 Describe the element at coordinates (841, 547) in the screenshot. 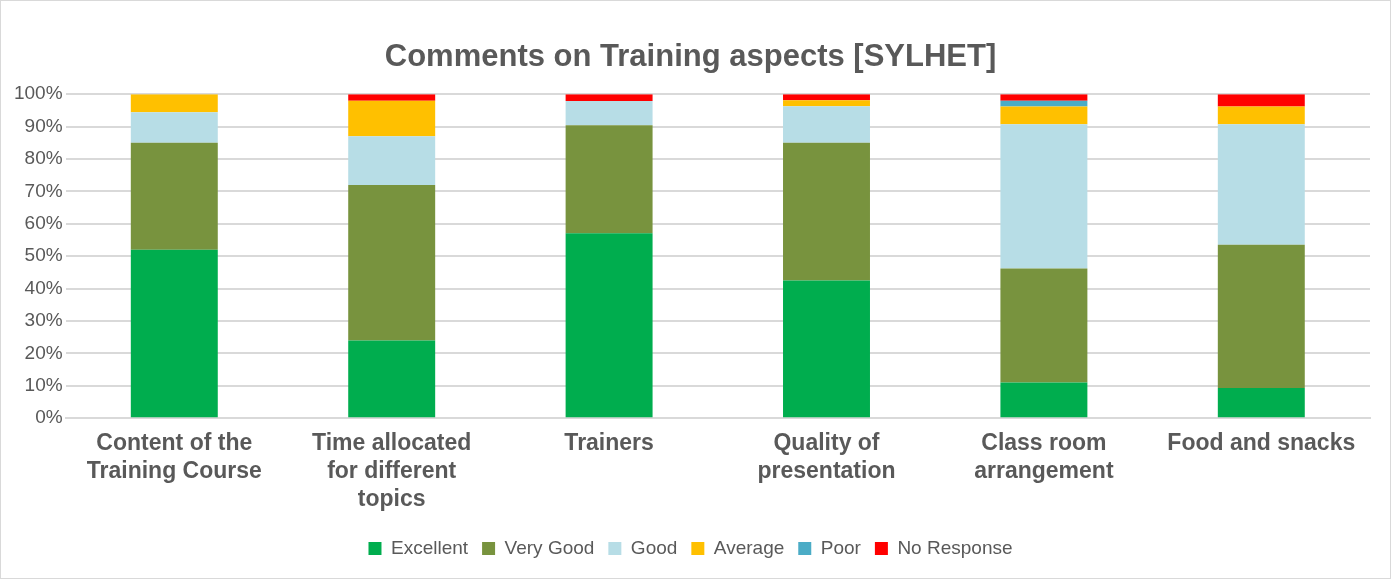

I see `legend-label: Poor` at that location.